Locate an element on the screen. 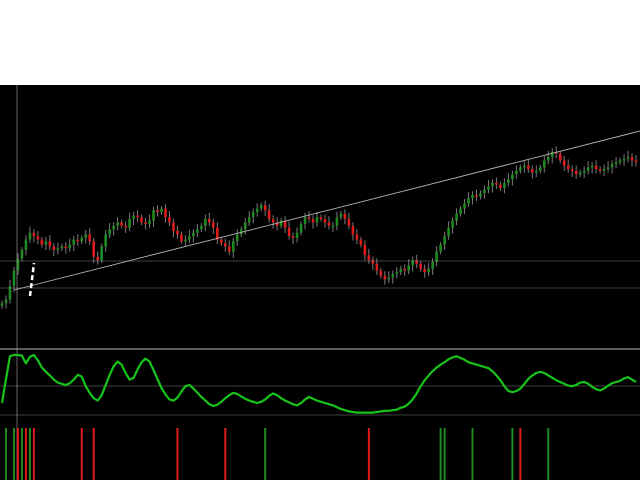 This screenshot has height=480, width=640. oscillator-panel is located at coordinates (320, 382).